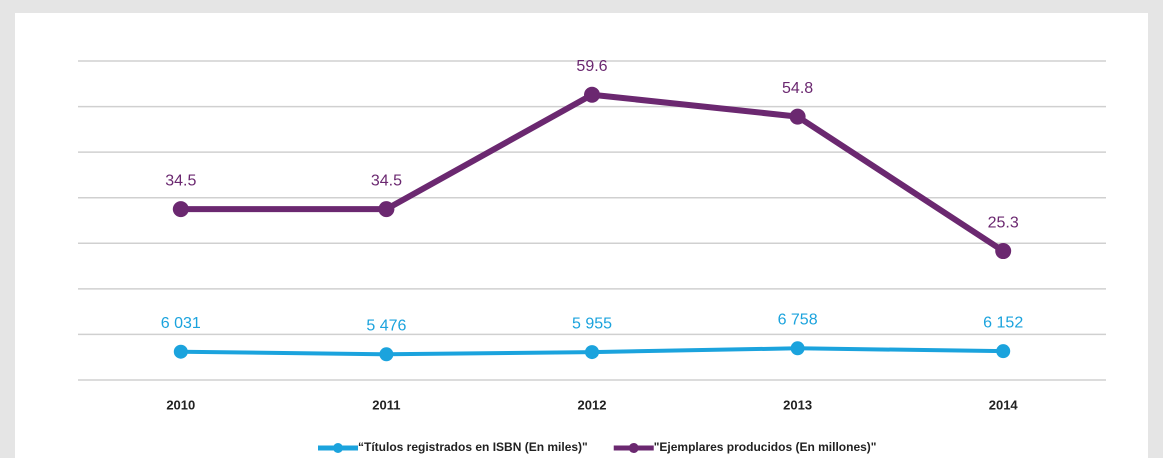  Describe the element at coordinates (797, 88) in the screenshot. I see `data-label: 54.8` at that location.